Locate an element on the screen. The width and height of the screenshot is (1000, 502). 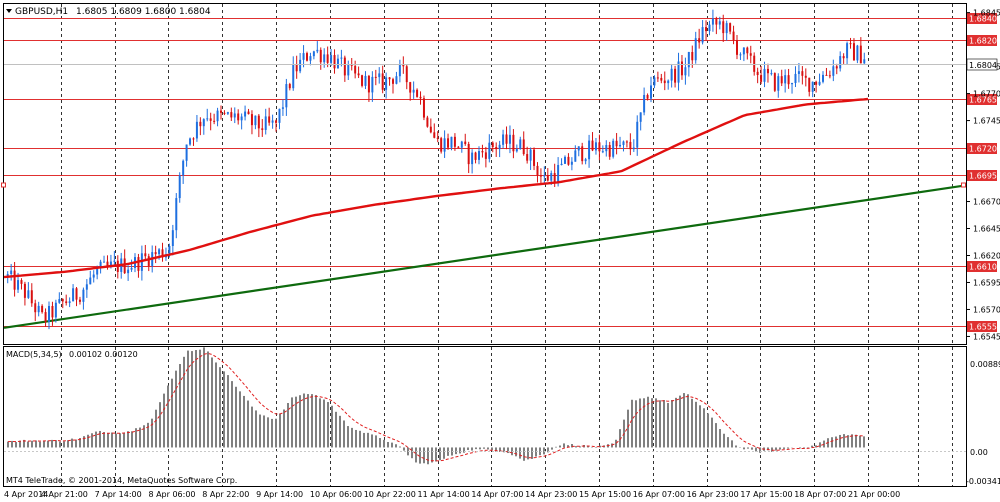
level-price-label: 1.6720 is located at coordinates (983, 149).